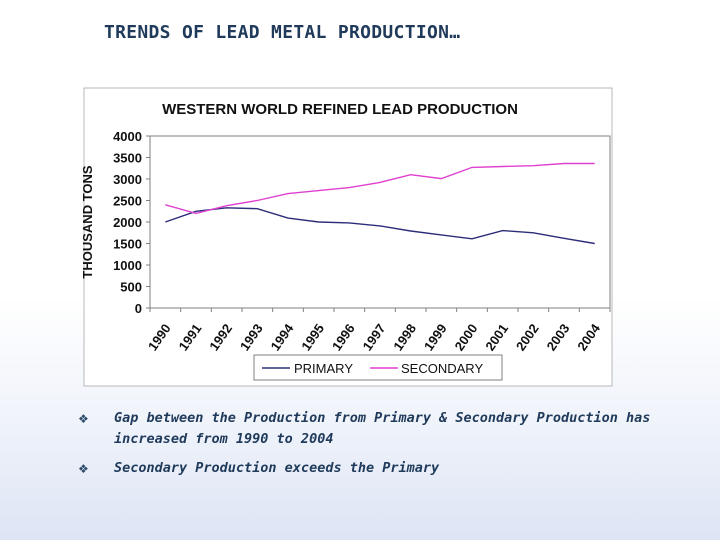  What do you see at coordinates (127, 158) in the screenshot?
I see `y-tick-label: 3500` at bounding box center [127, 158].